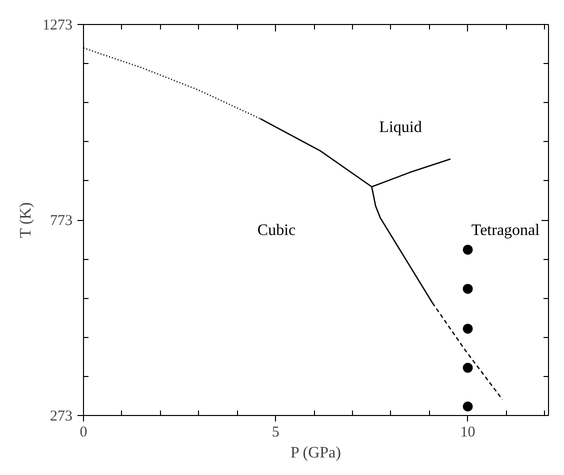  Describe the element at coordinates (400, 127) in the screenshot. I see `annotation: Liquid` at that location.